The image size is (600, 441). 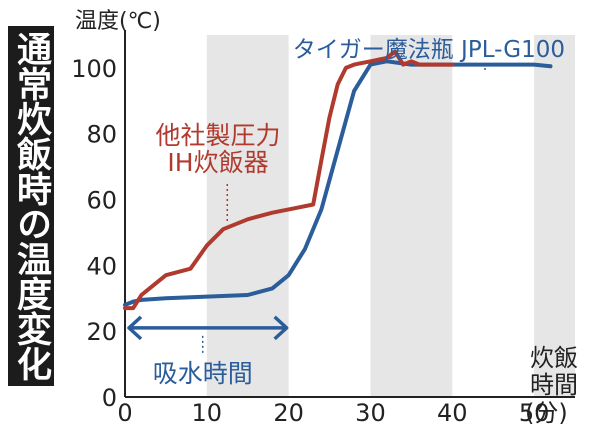 What do you see at coordinates (94, 69) in the screenshot?
I see `y-tick-label-100: 100` at bounding box center [94, 69].